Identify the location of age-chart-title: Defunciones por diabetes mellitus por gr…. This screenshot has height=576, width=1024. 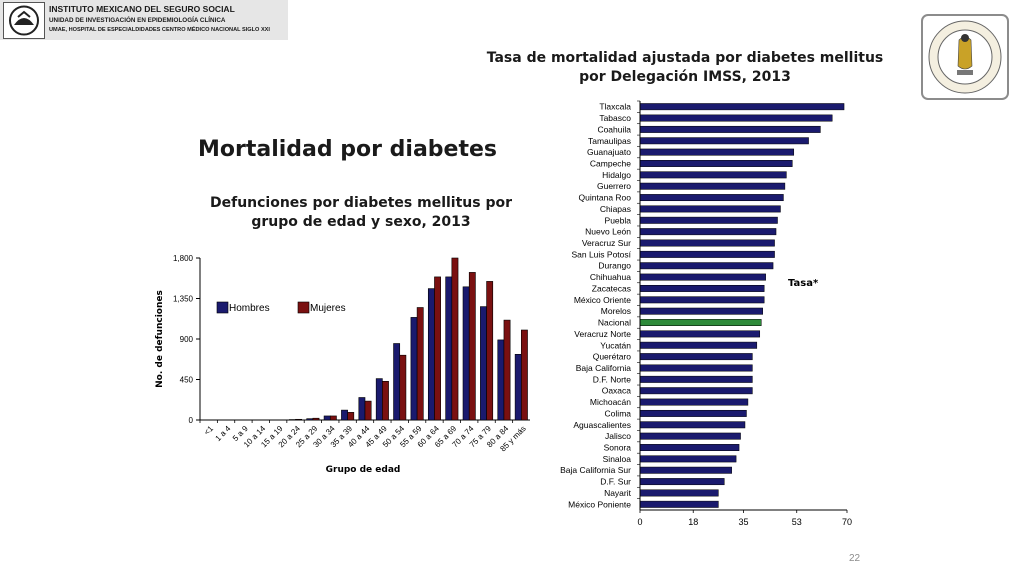
(360, 212).